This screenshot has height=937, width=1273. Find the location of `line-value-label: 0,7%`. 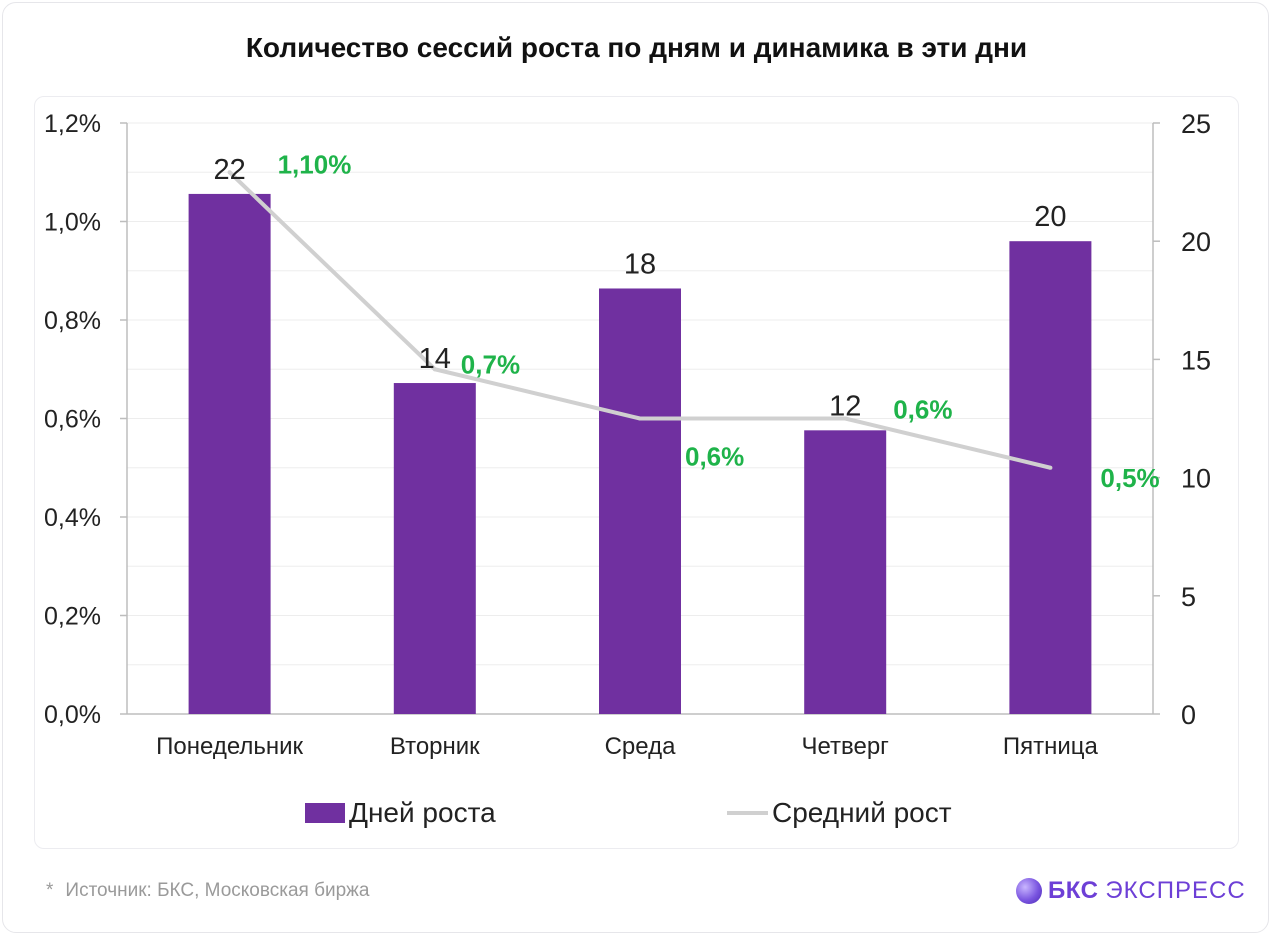

line-value-label: 0,7% is located at coordinates (490, 364).